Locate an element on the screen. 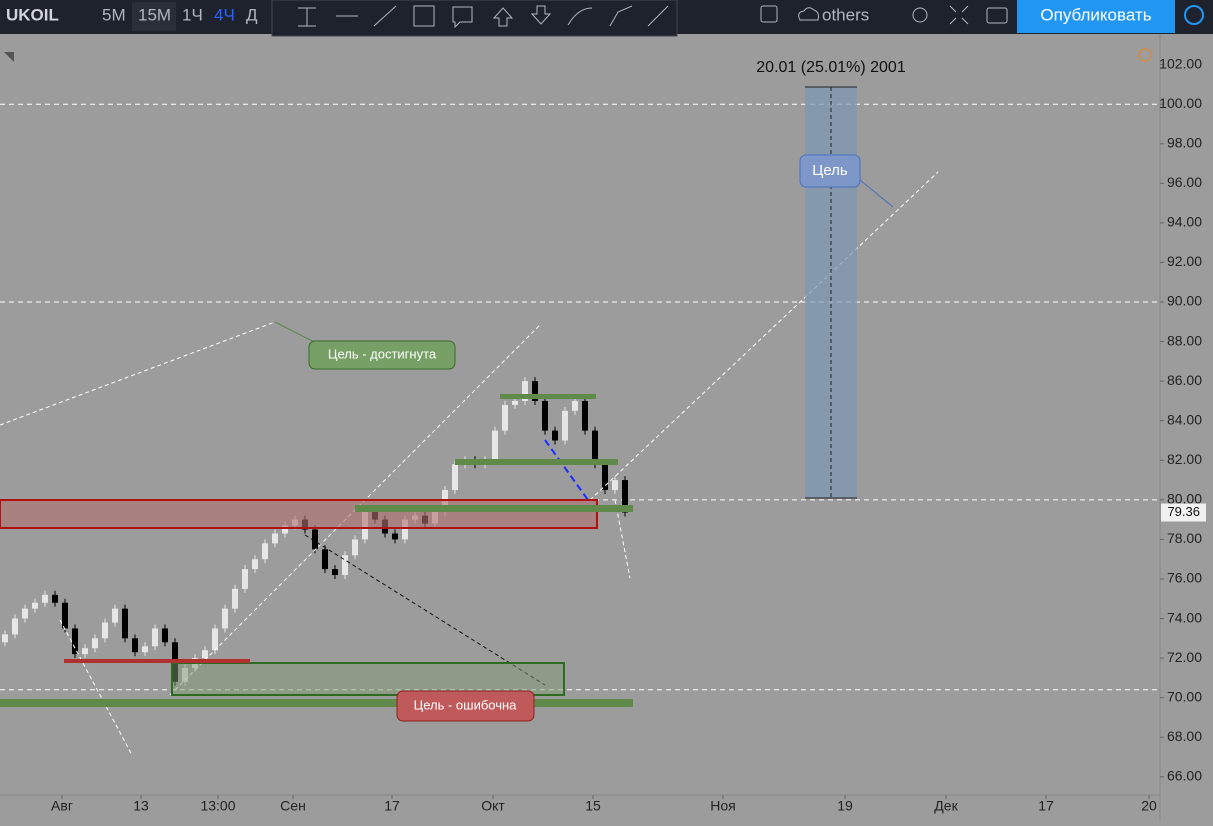  layout-name: others is located at coordinates (845, 14).